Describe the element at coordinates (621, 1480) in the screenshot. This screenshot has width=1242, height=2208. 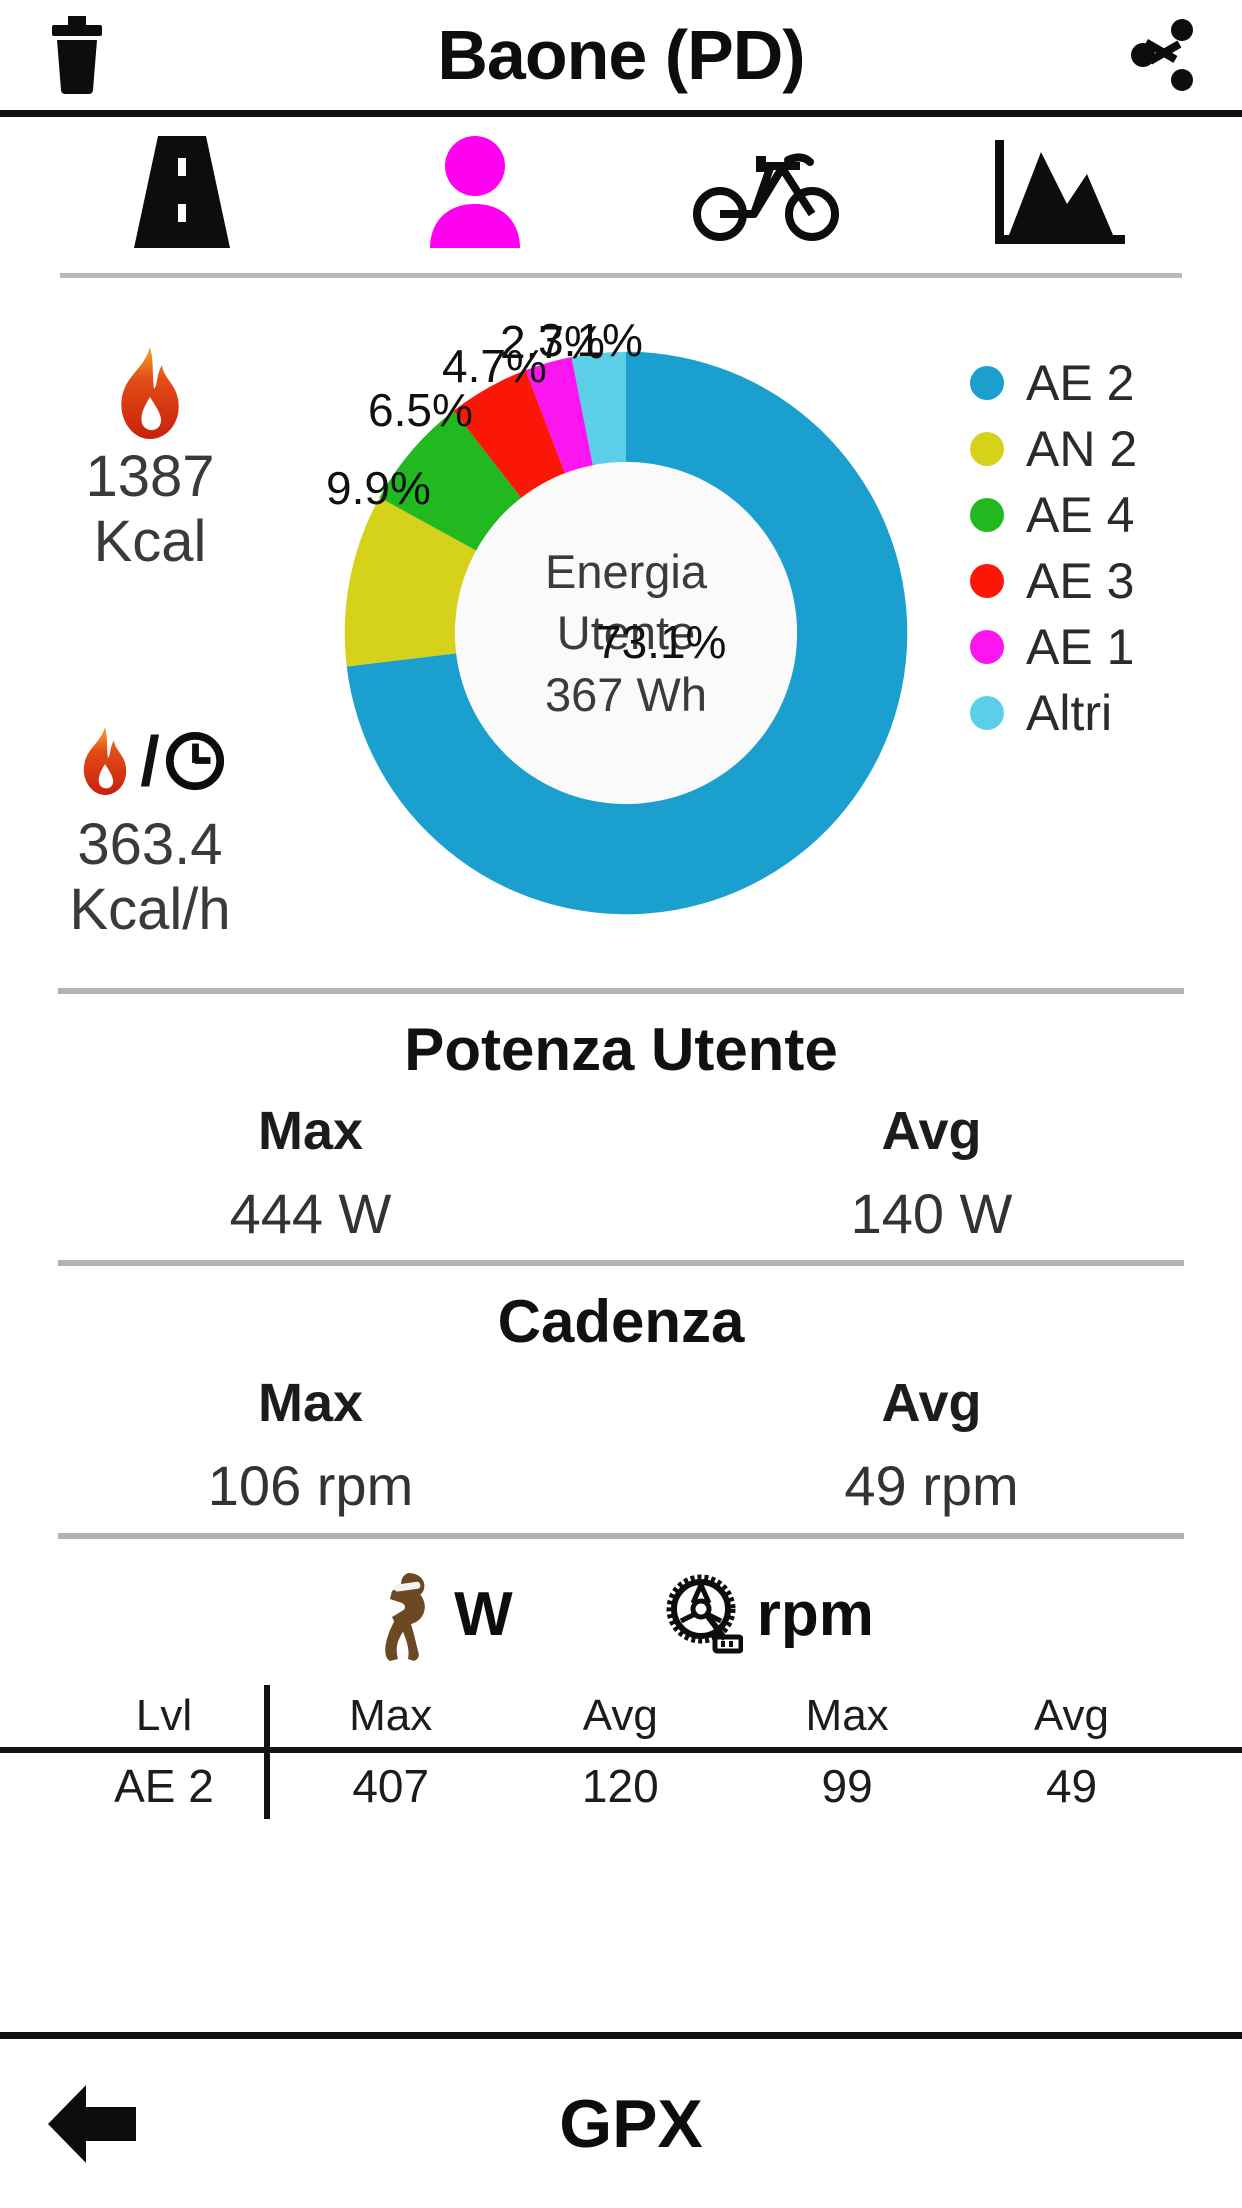
I see `metric-value-row: 106 rpm 49 rpm` at that location.